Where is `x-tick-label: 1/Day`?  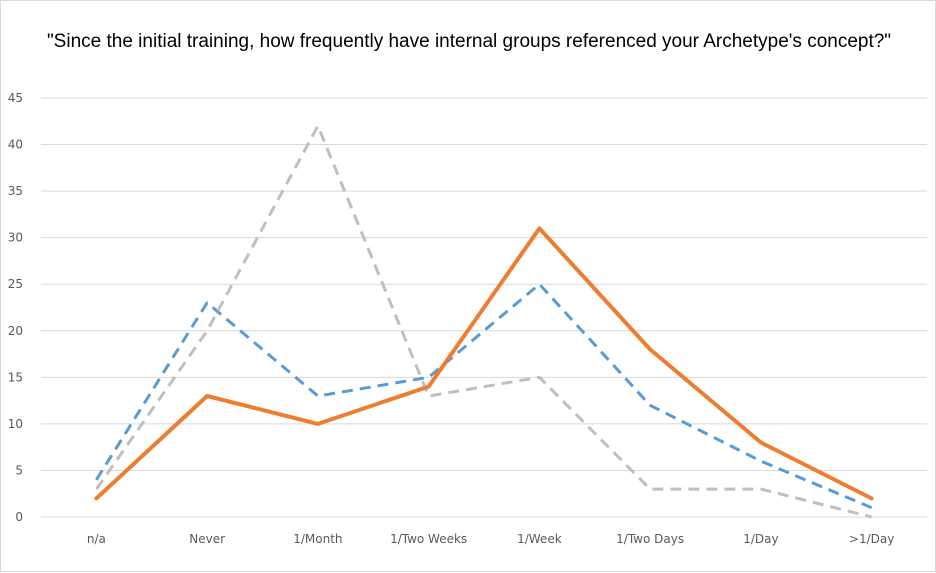 x-tick-label: 1/Day is located at coordinates (760, 539).